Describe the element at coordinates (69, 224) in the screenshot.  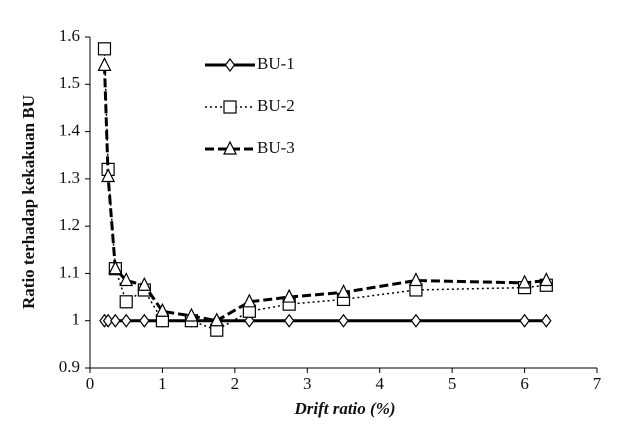
I see `y-tick-label: 1.2` at that location.